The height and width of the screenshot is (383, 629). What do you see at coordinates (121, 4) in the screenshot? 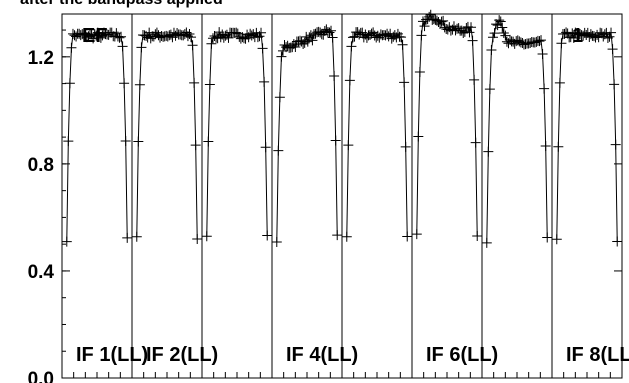
I see `chart-title: after the bandpass applied` at bounding box center [121, 4].